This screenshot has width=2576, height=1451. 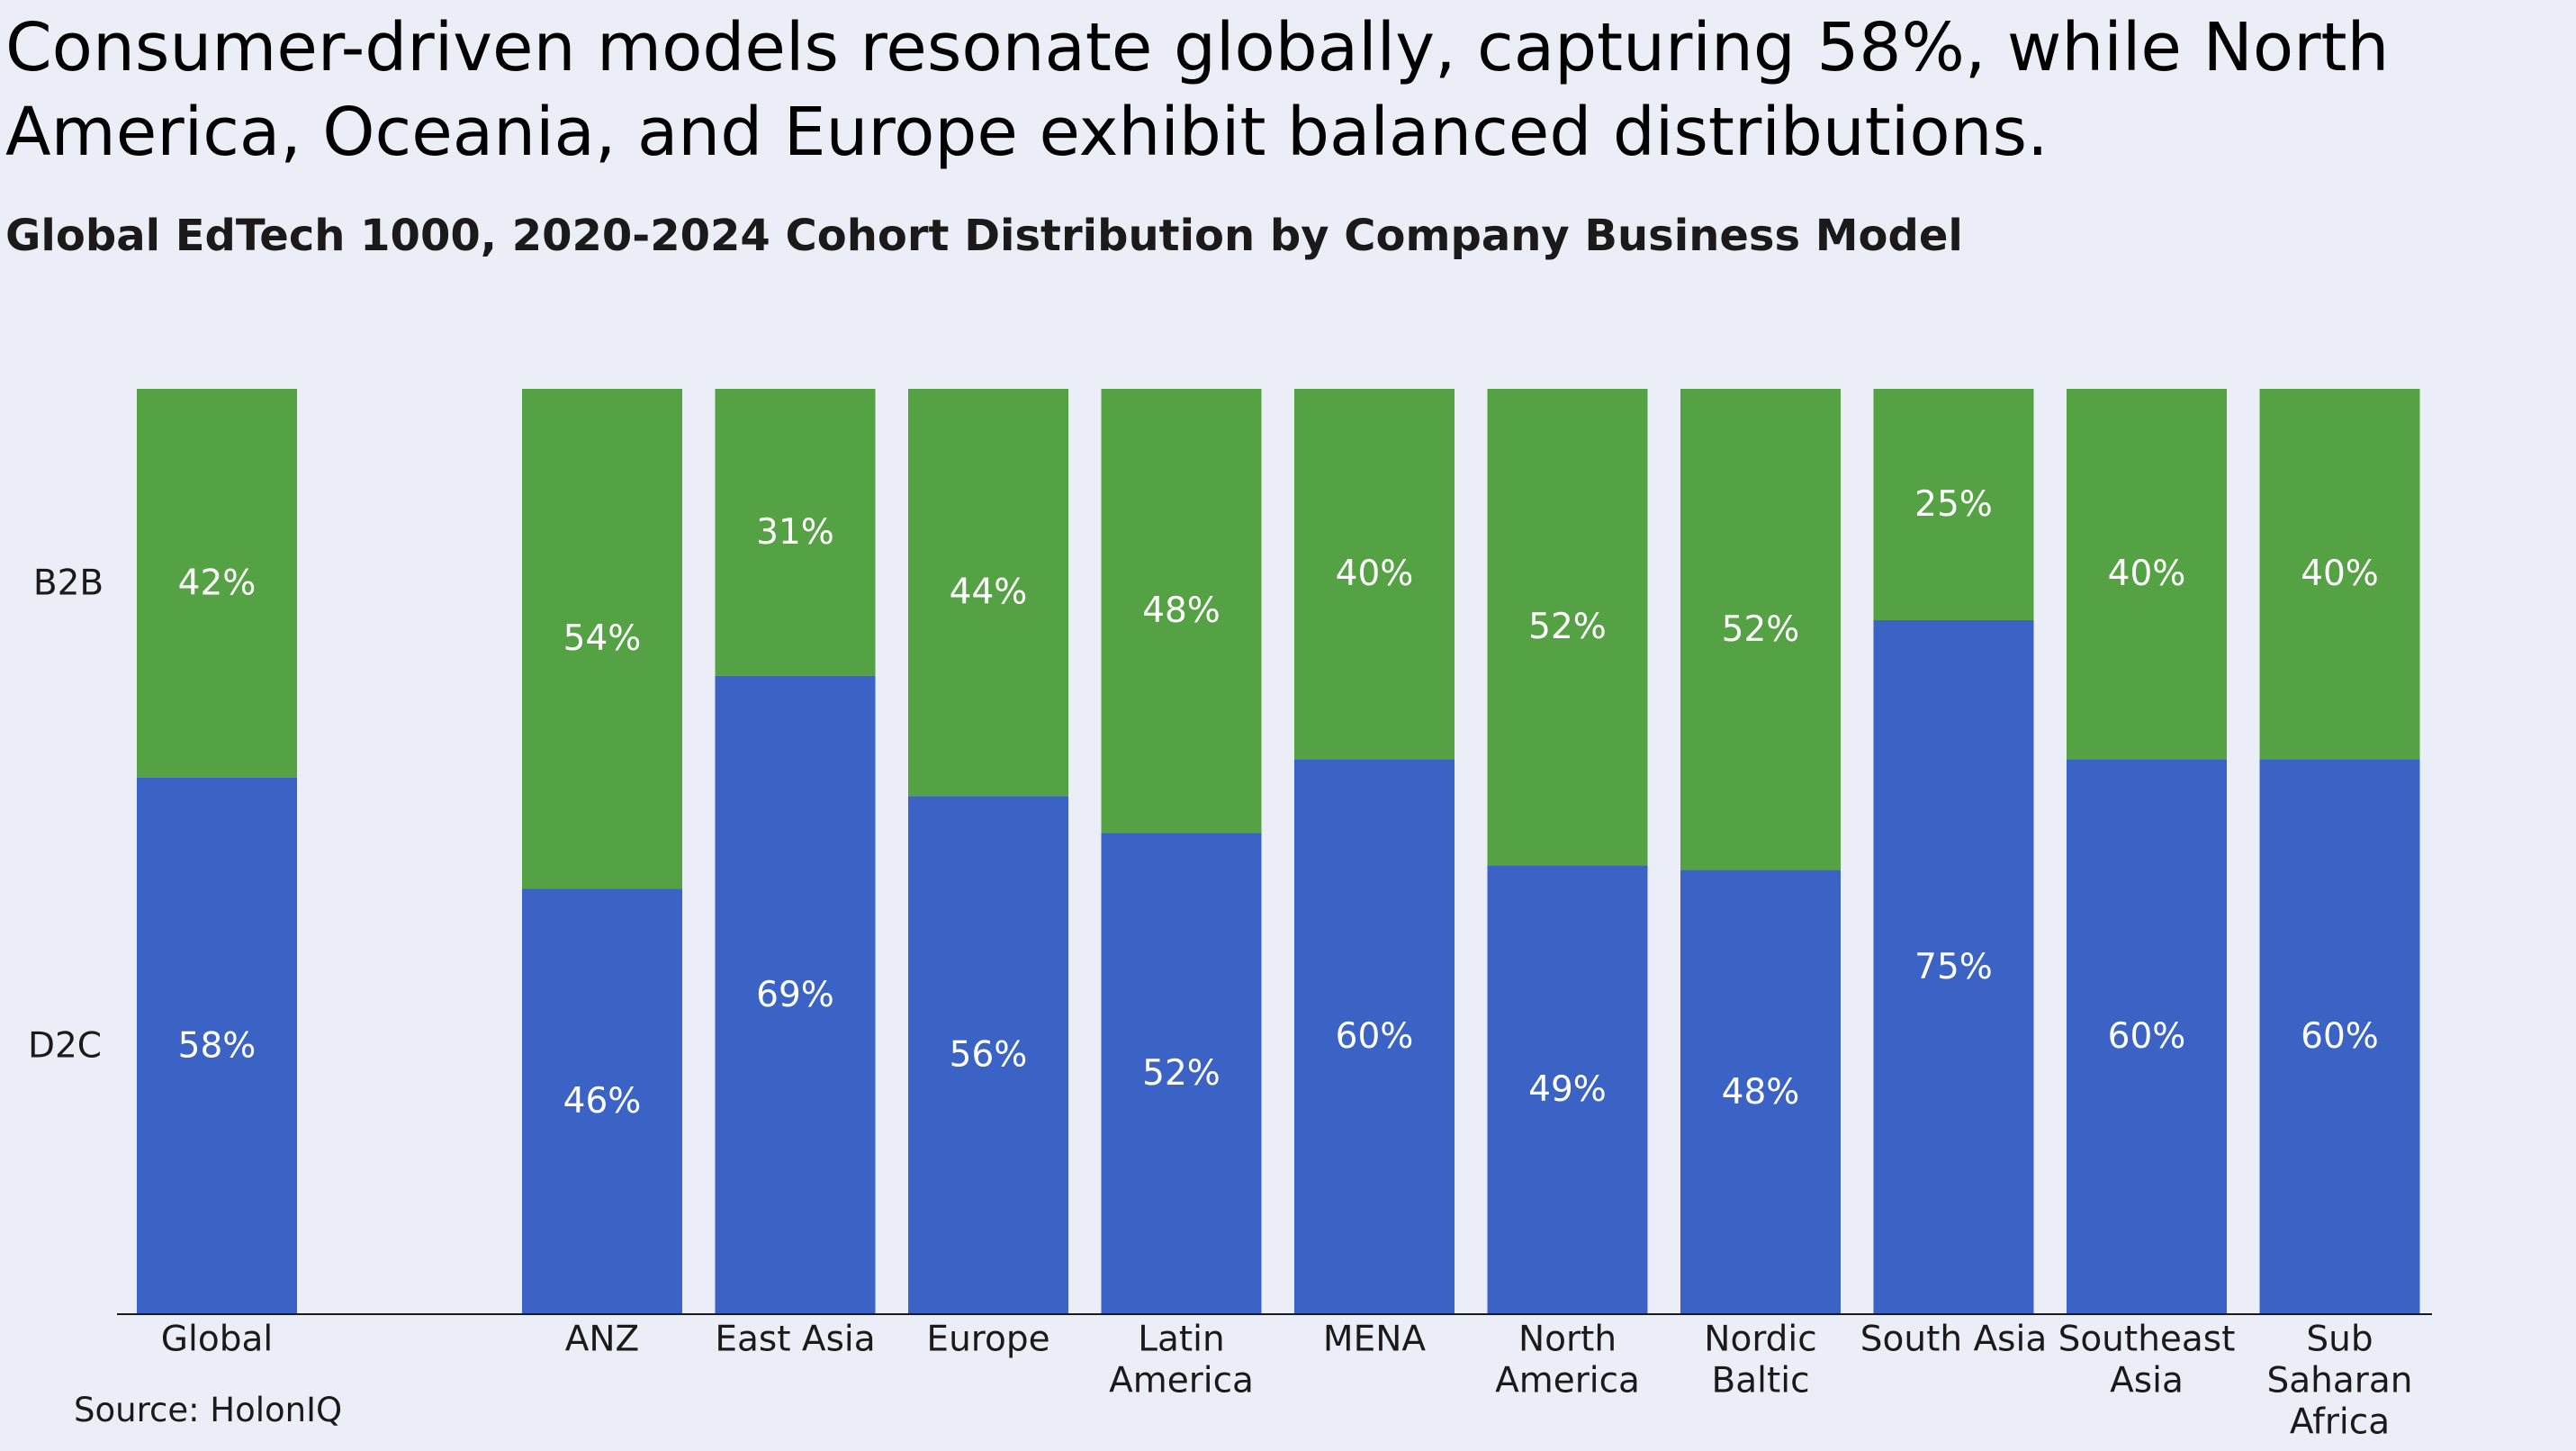 I want to click on data-label-d2c: 48%, so click(x=1761, y=1092).